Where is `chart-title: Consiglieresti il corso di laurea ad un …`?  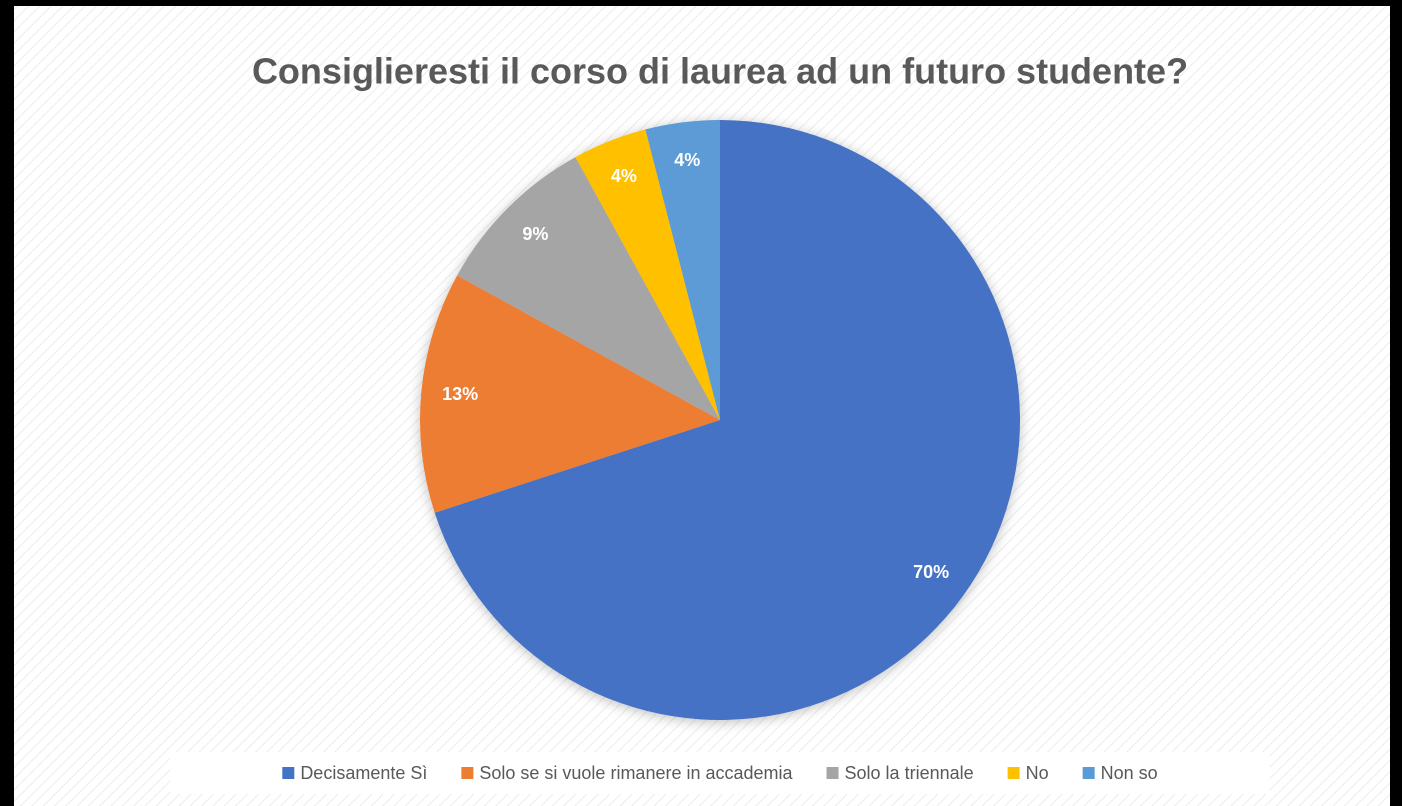 chart-title: Consiglieresti il corso di laurea ad un … is located at coordinates (720, 71).